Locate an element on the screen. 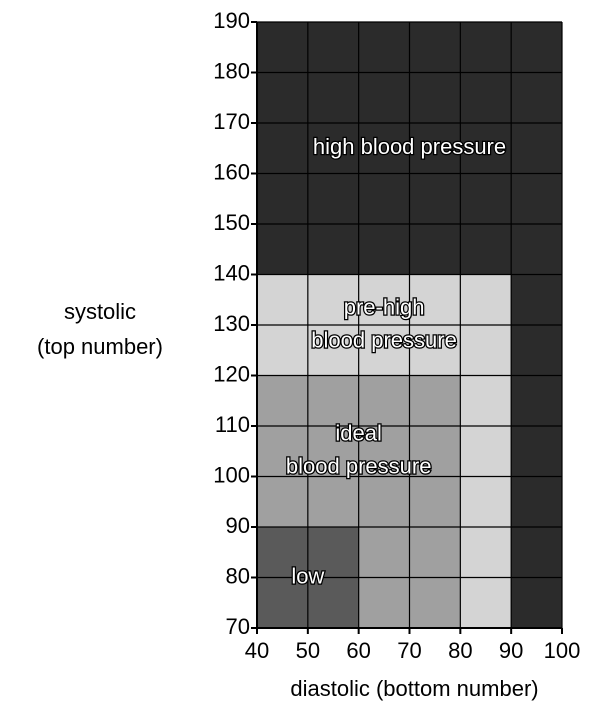 The width and height of the screenshot is (589, 709). region-label: ideal is located at coordinates (358, 433).